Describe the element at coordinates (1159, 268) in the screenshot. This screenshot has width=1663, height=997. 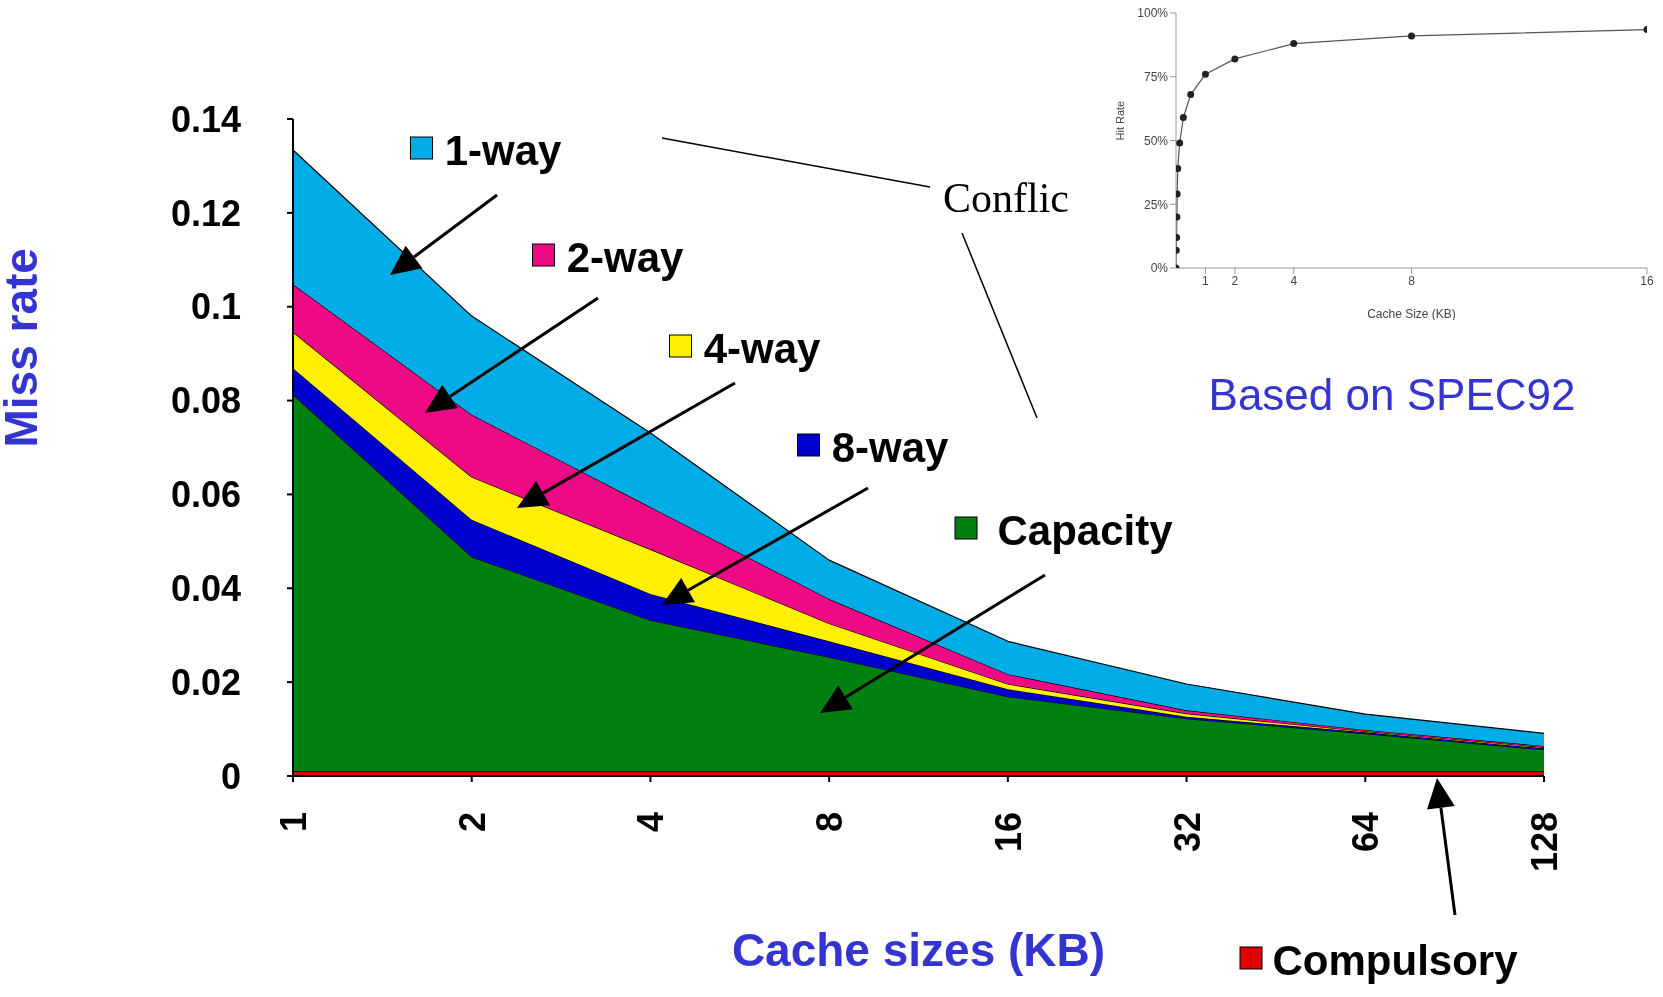
I see `y-tick-label: 0%` at that location.